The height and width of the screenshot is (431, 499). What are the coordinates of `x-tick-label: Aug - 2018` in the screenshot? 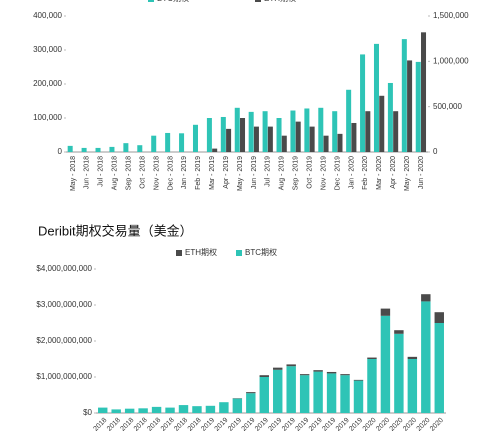 It's located at (115, 173).